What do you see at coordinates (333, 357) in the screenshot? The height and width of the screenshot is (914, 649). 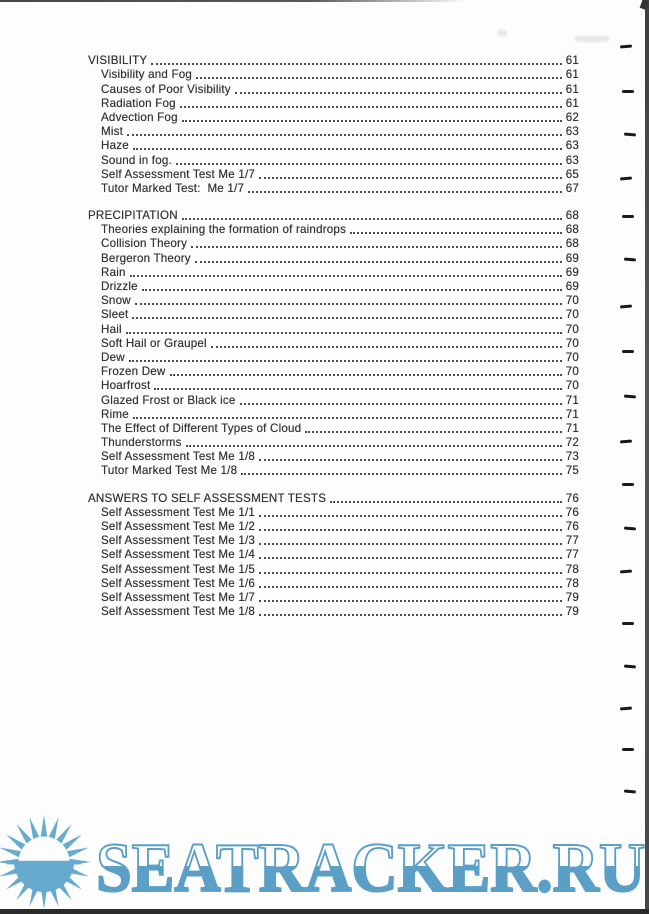 I see `toc-entry: Dew 70` at bounding box center [333, 357].